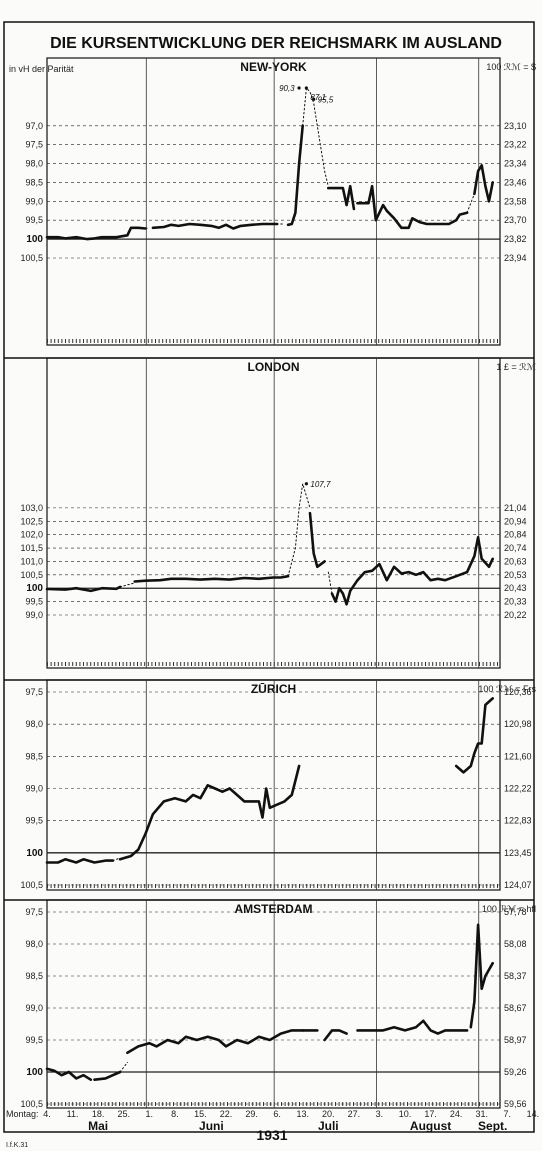 This screenshot has height=1156, width=542. What do you see at coordinates (515, 912) in the screenshot?
I see `right-tick-label: 57,78` at bounding box center [515, 912].